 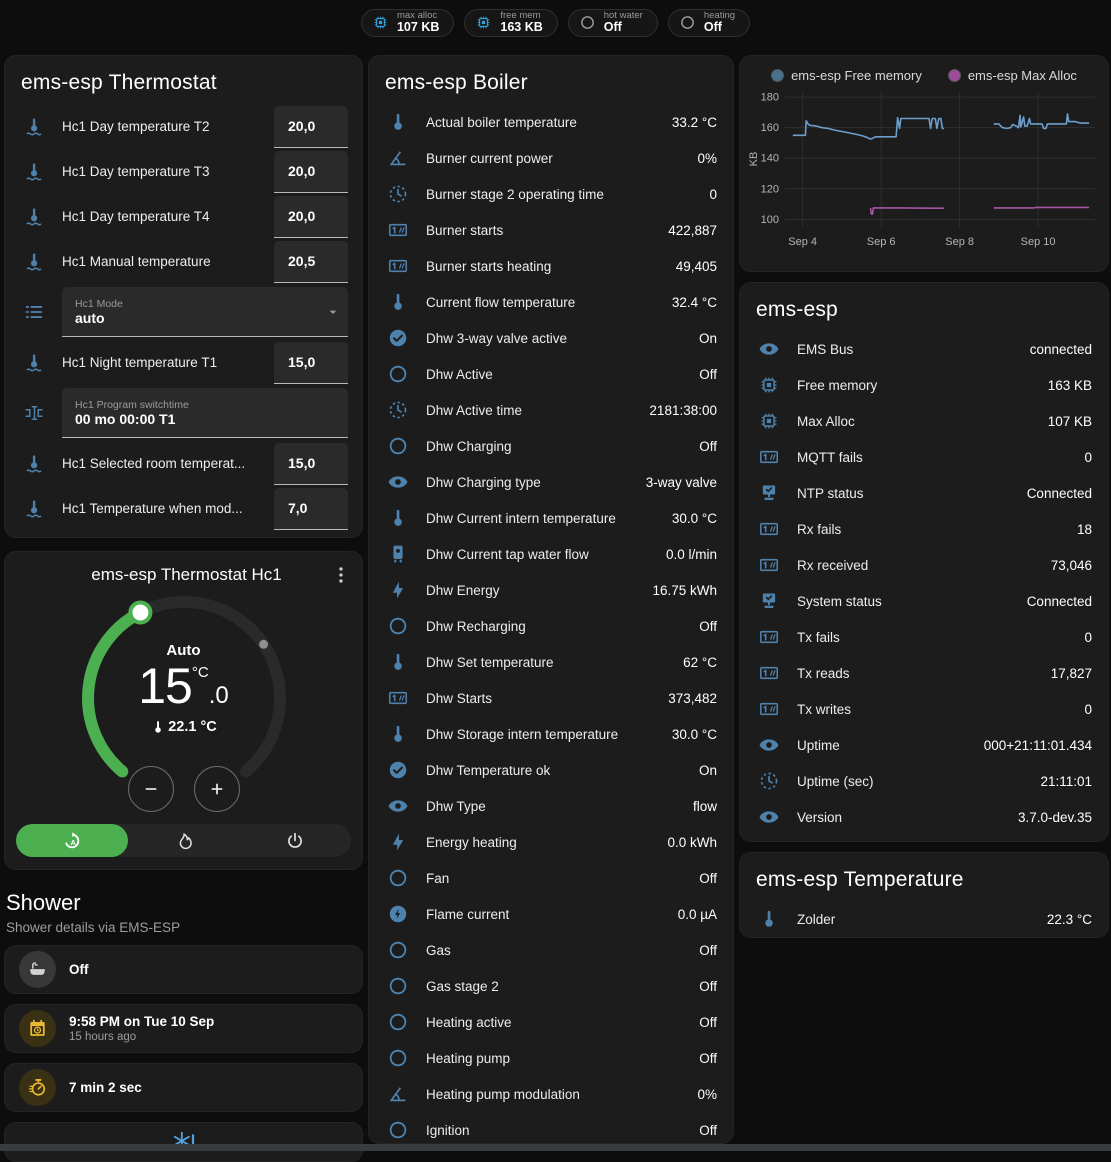 What do you see at coordinates (1037, 745) in the screenshot?
I see `entity-value: 000+21:11:01.434` at bounding box center [1037, 745].